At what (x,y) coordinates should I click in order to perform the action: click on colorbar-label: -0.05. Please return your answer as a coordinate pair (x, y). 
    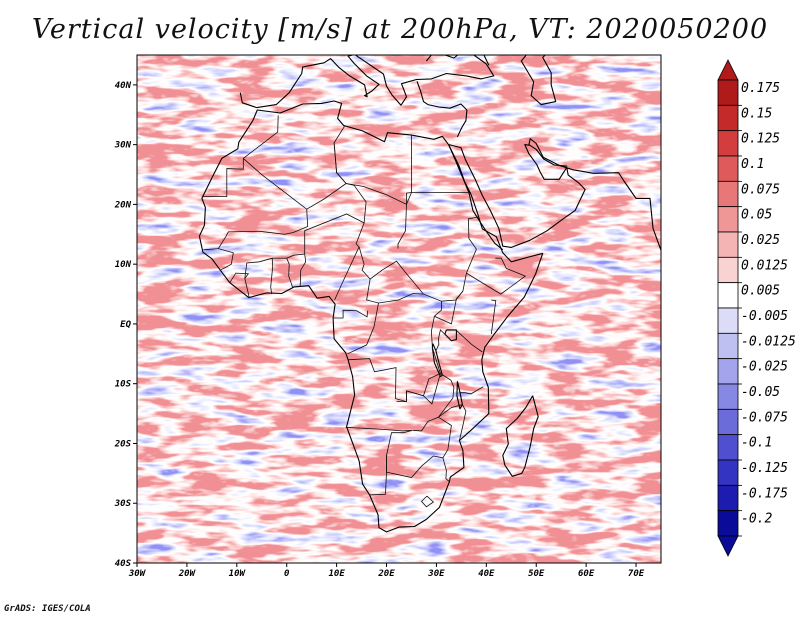
    Looking at the image, I should click on (760, 392).